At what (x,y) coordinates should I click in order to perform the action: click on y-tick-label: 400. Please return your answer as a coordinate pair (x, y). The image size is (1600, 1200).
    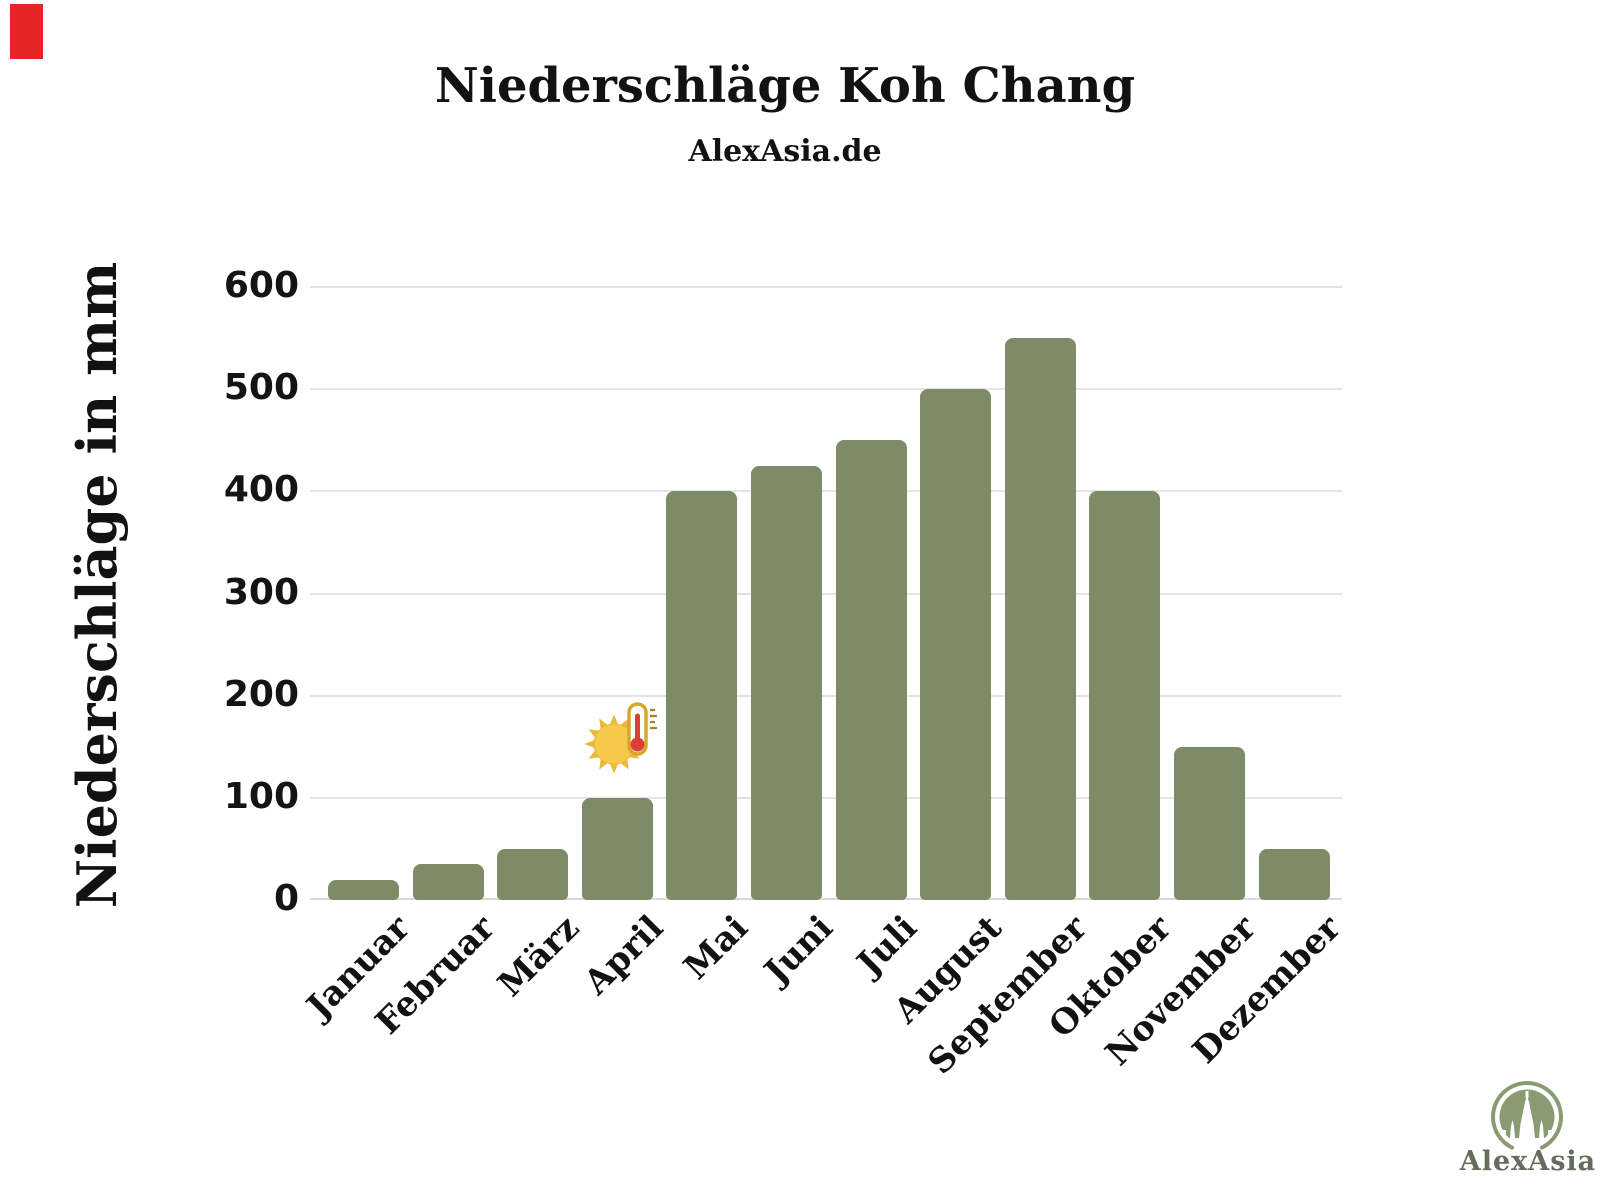
    Looking at the image, I should click on (261, 490).